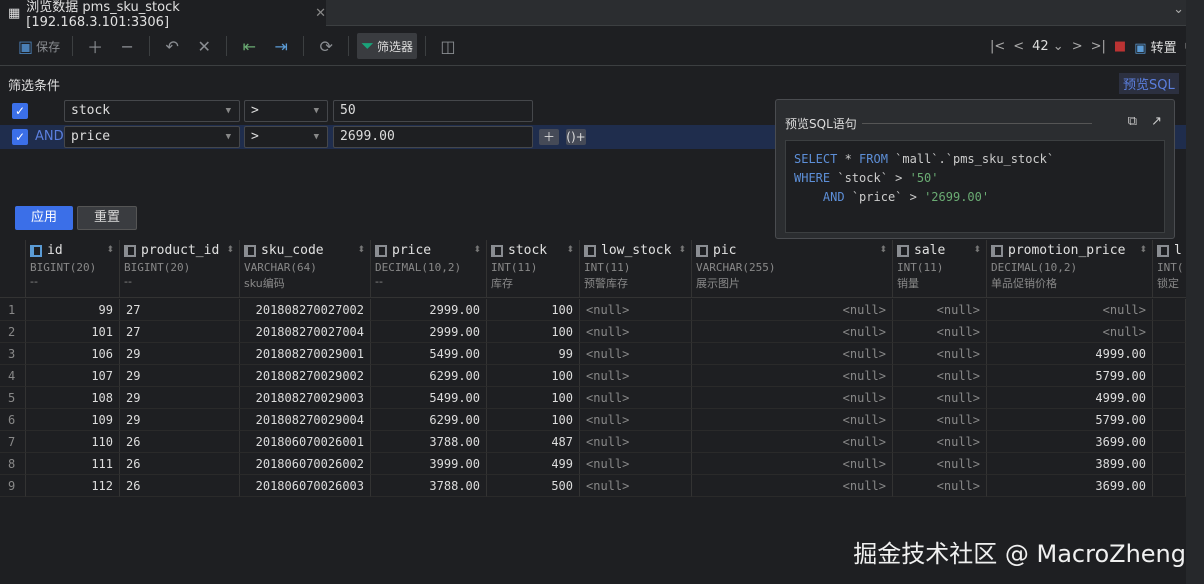  What do you see at coordinates (533, 464) in the screenshot?
I see `table-cell: 499` at bounding box center [533, 464].